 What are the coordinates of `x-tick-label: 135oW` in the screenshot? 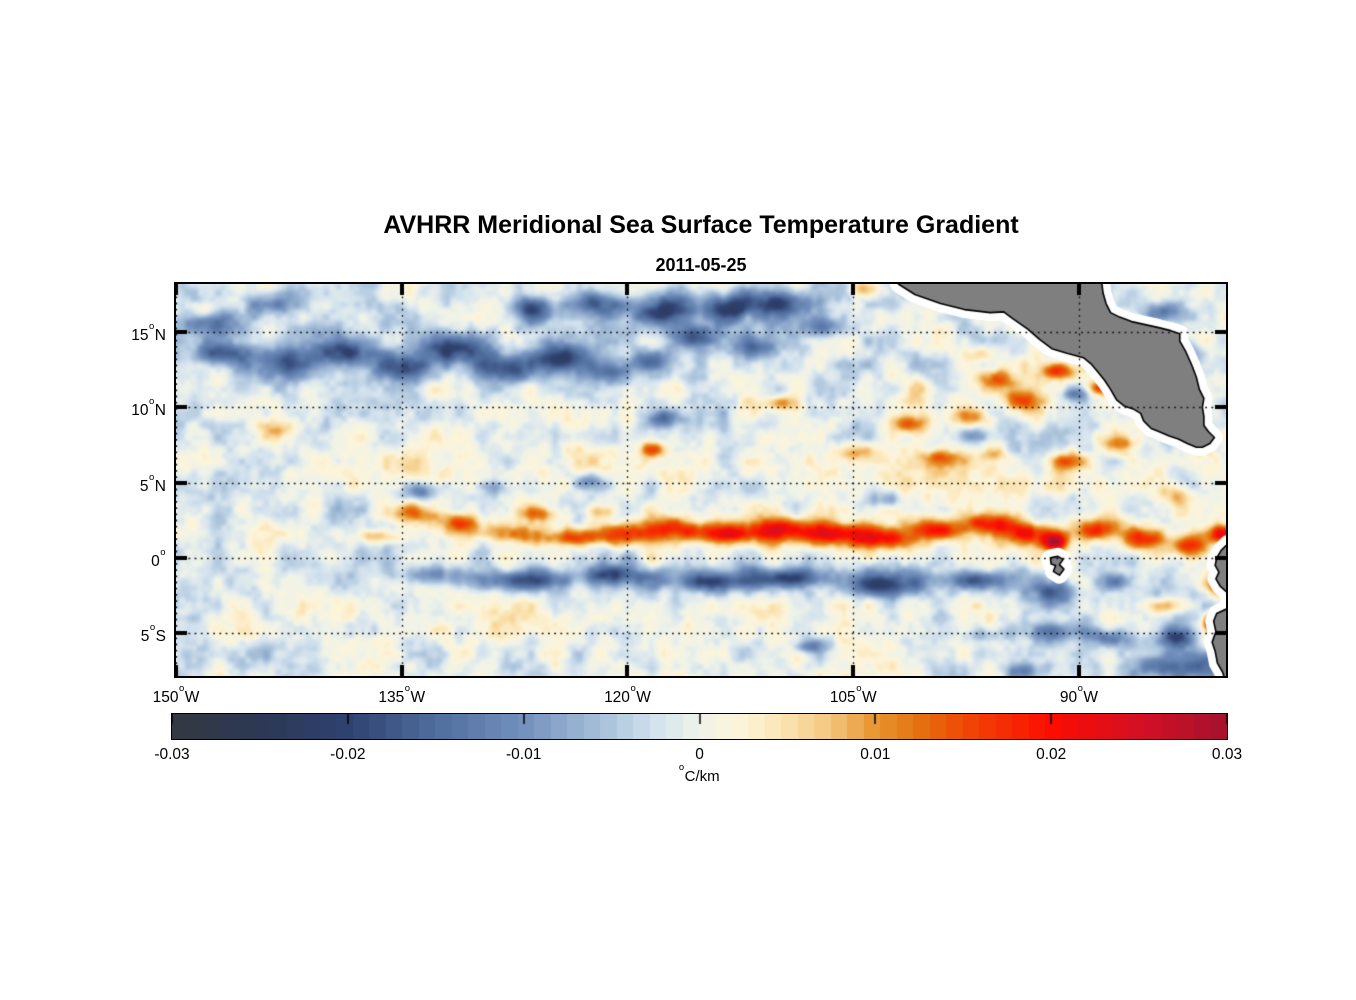 It's located at (402, 695).